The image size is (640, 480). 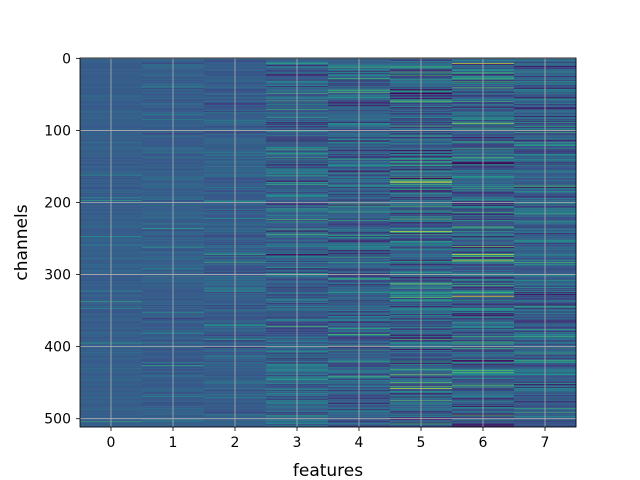 I want to click on x-tick-label: 5, so click(x=421, y=443).